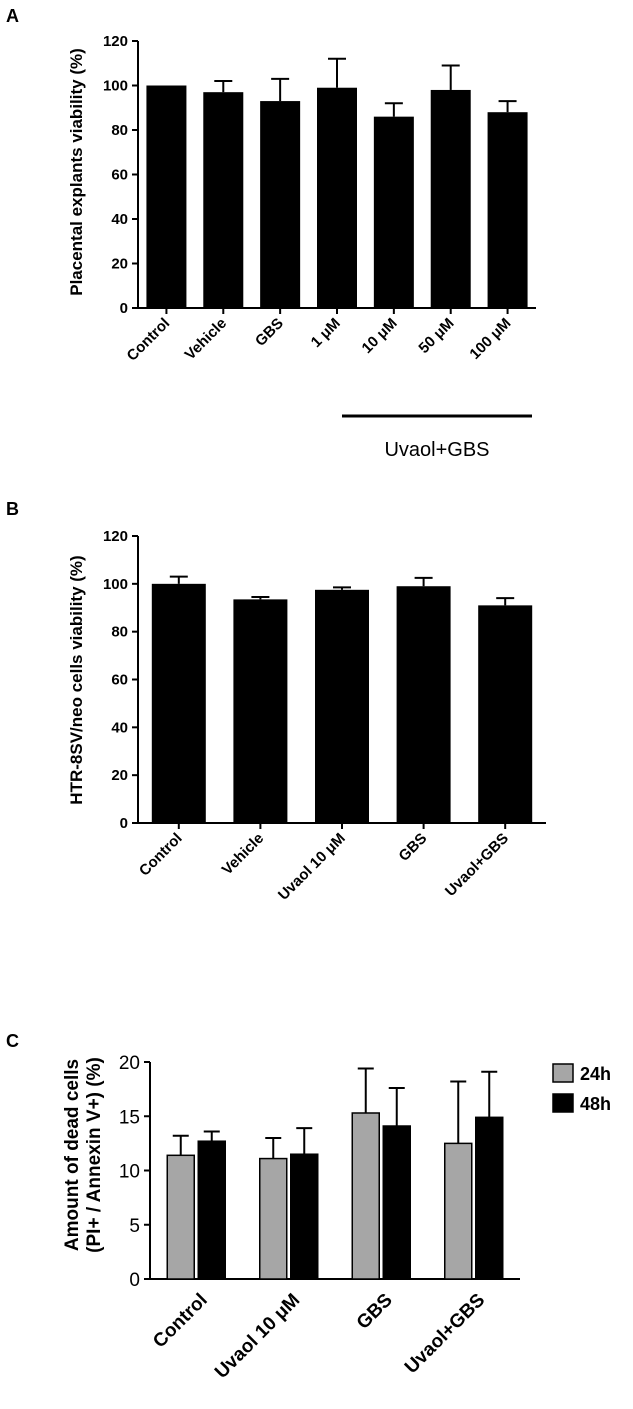  Describe the element at coordinates (12, 509) in the screenshot. I see `panel-letter-b: B` at that location.